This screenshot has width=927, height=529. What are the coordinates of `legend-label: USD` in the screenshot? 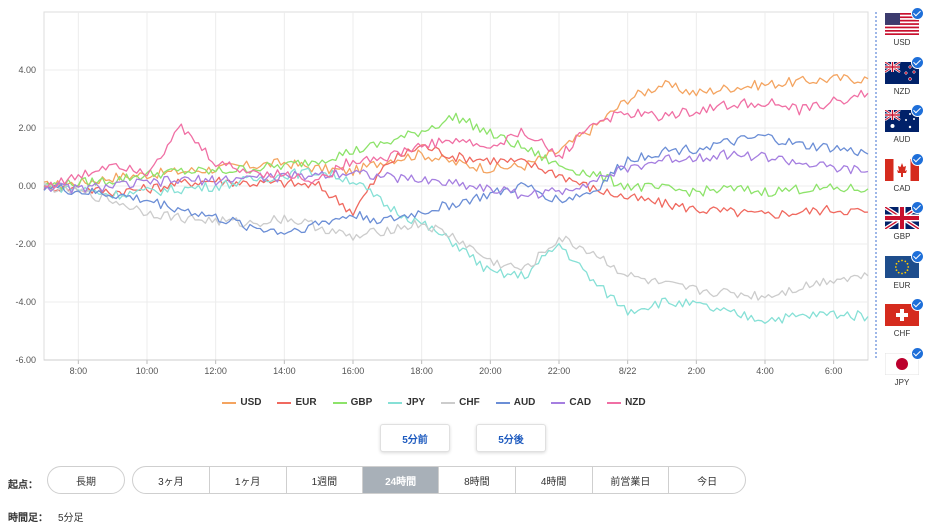 It's located at (251, 402).